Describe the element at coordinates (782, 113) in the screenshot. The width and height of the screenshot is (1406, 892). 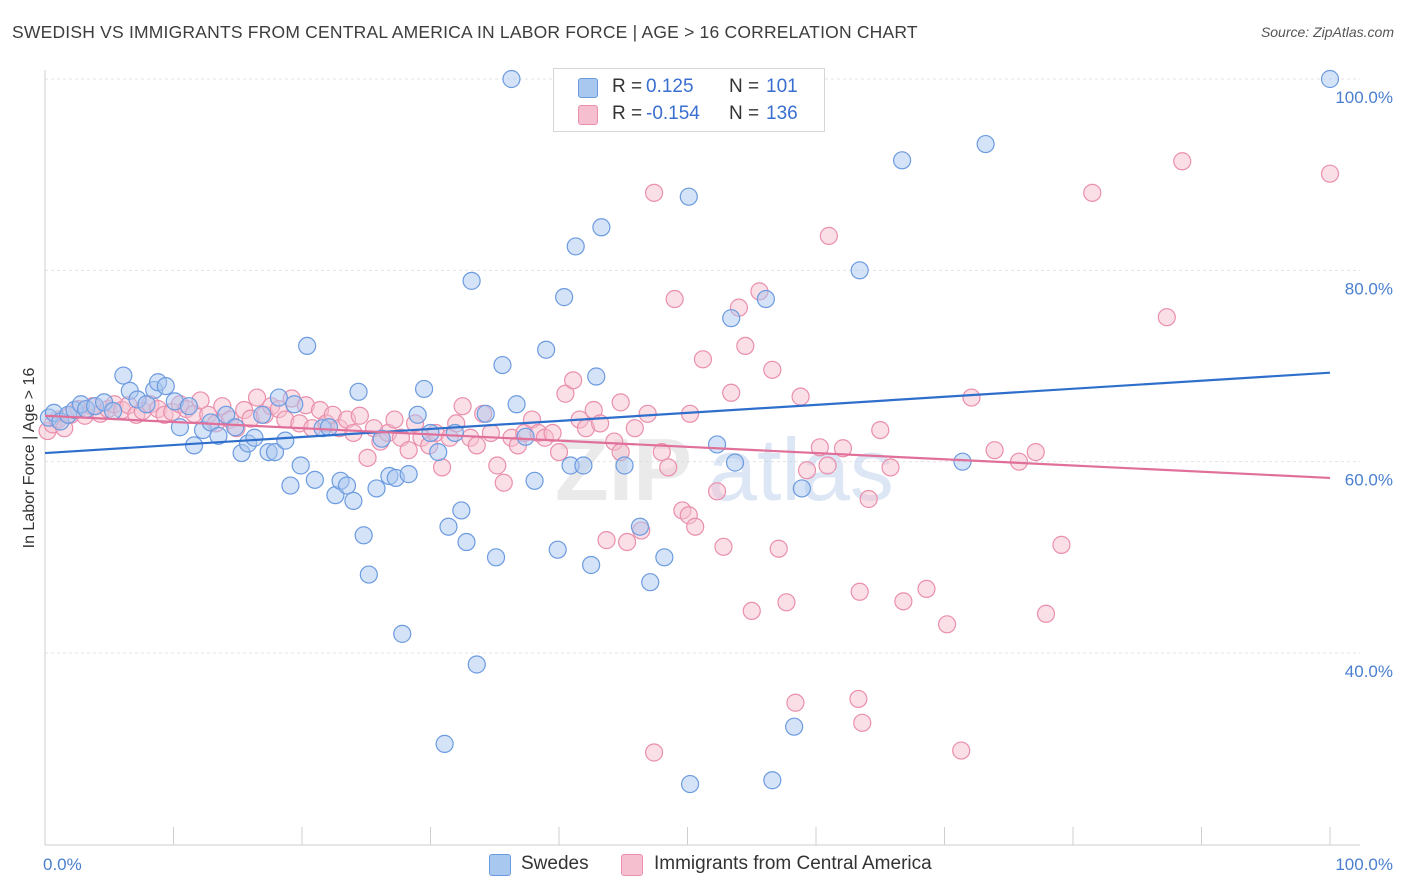
I see `legend-n-value: 136` at that location.